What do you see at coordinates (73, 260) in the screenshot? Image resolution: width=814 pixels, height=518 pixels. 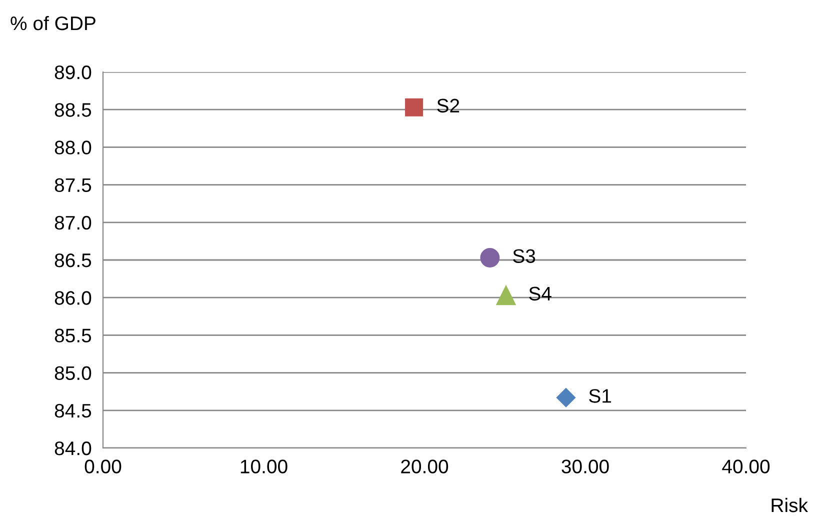 I see `y-tick-label: 86.5` at bounding box center [73, 260].